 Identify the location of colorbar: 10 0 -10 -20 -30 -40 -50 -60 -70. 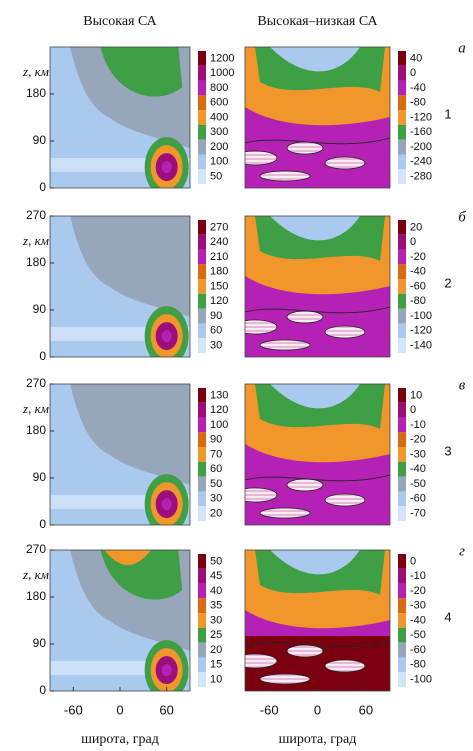
(412, 454).